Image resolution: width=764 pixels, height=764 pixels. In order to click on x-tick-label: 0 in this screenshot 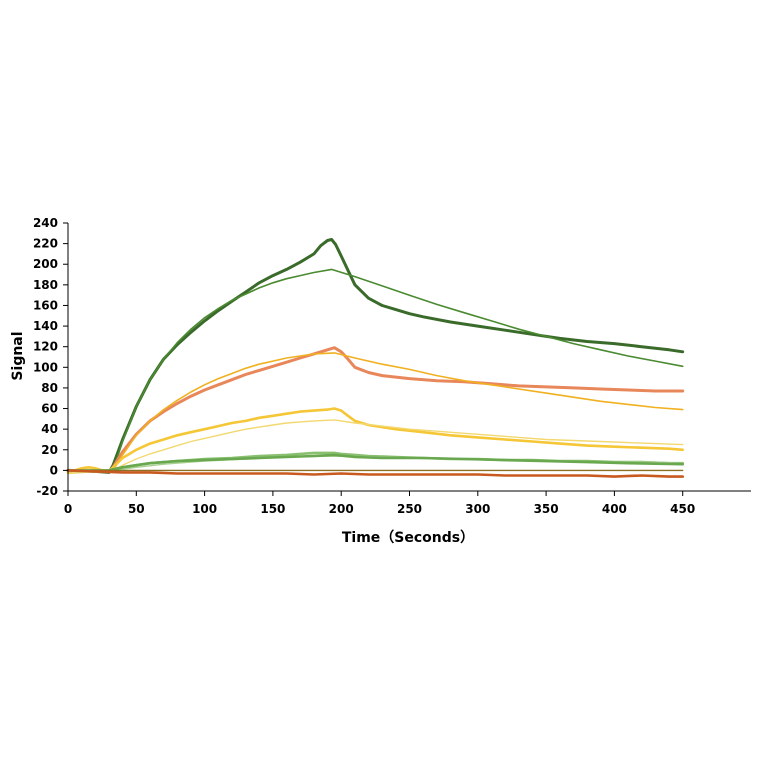, I will do `click(68, 509)`.